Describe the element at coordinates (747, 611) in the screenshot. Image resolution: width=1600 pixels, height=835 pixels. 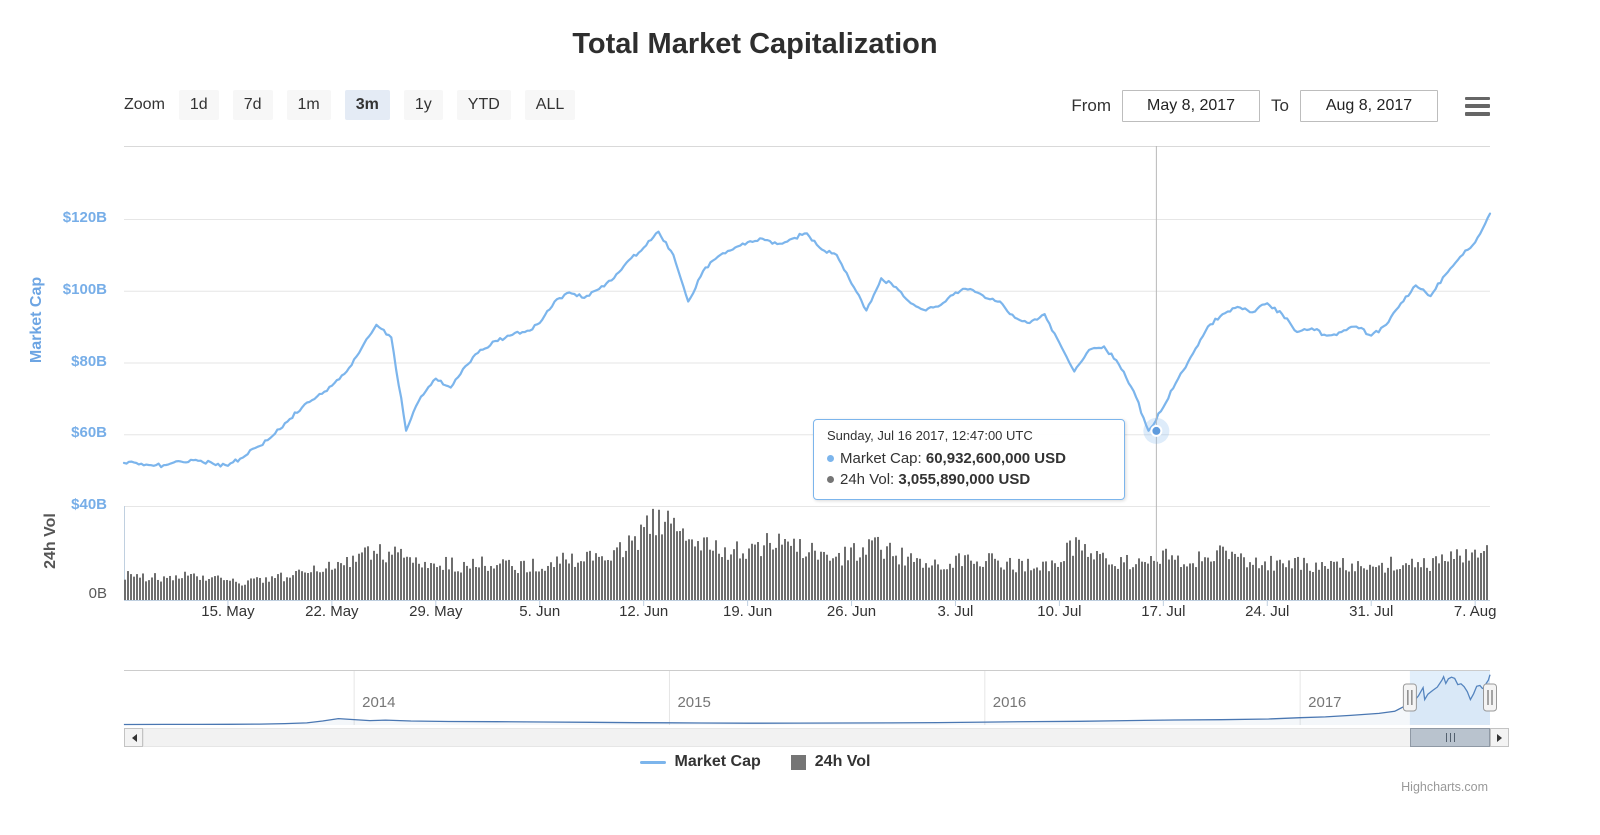
I see `xaxis-label-19Jun: 19. Jun` at that location.